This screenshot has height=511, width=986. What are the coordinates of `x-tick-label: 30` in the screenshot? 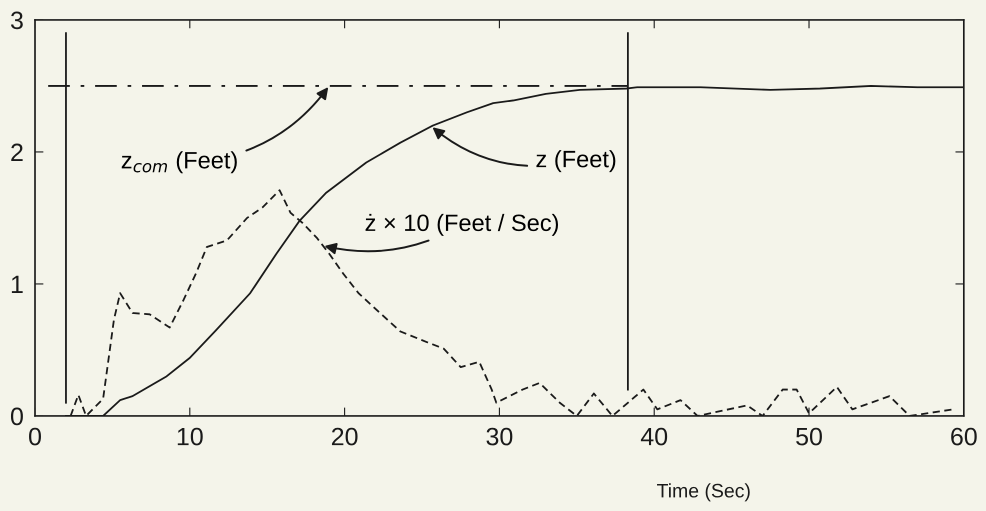 It's located at (499, 437).